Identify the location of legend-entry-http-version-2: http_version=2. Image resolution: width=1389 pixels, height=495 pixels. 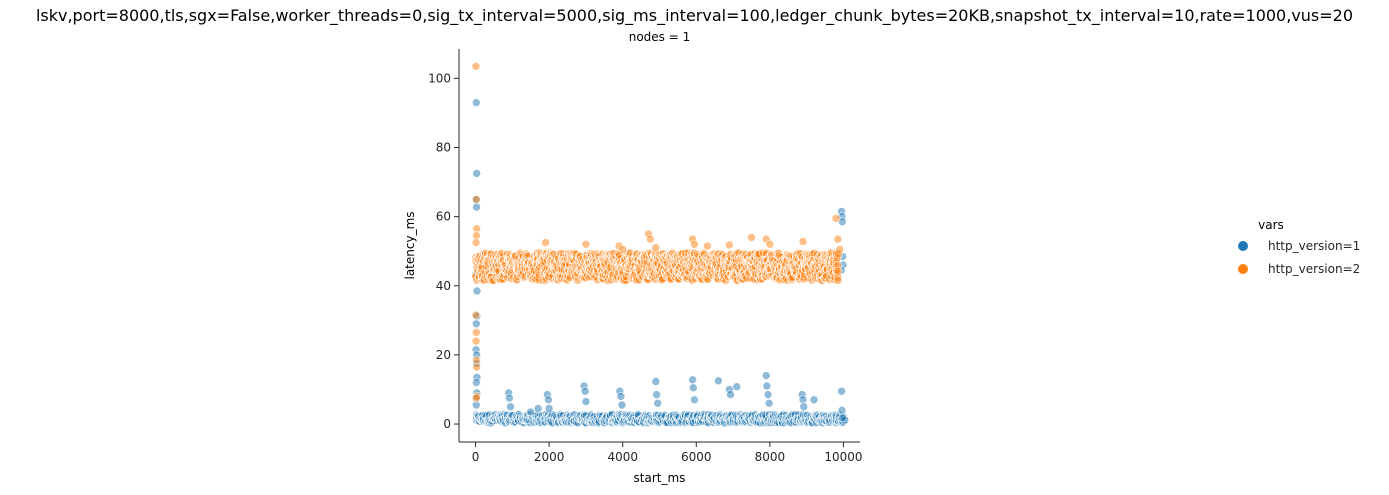
(1299, 269).